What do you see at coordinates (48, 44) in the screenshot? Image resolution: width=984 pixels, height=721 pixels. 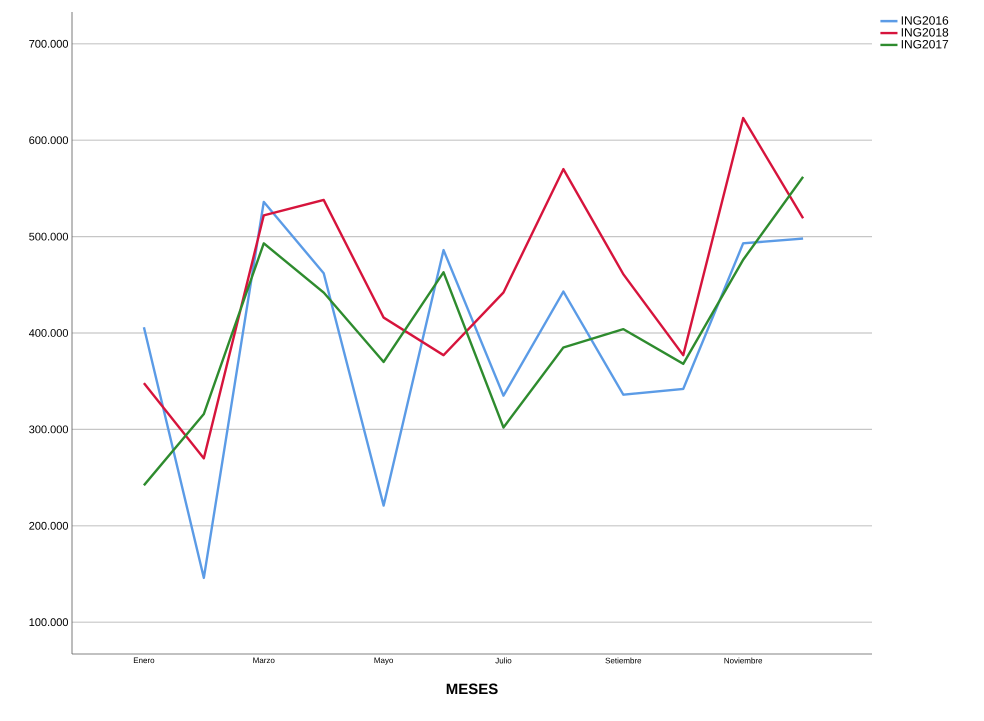 I see `y-tick-label: 700.000` at bounding box center [48, 44].